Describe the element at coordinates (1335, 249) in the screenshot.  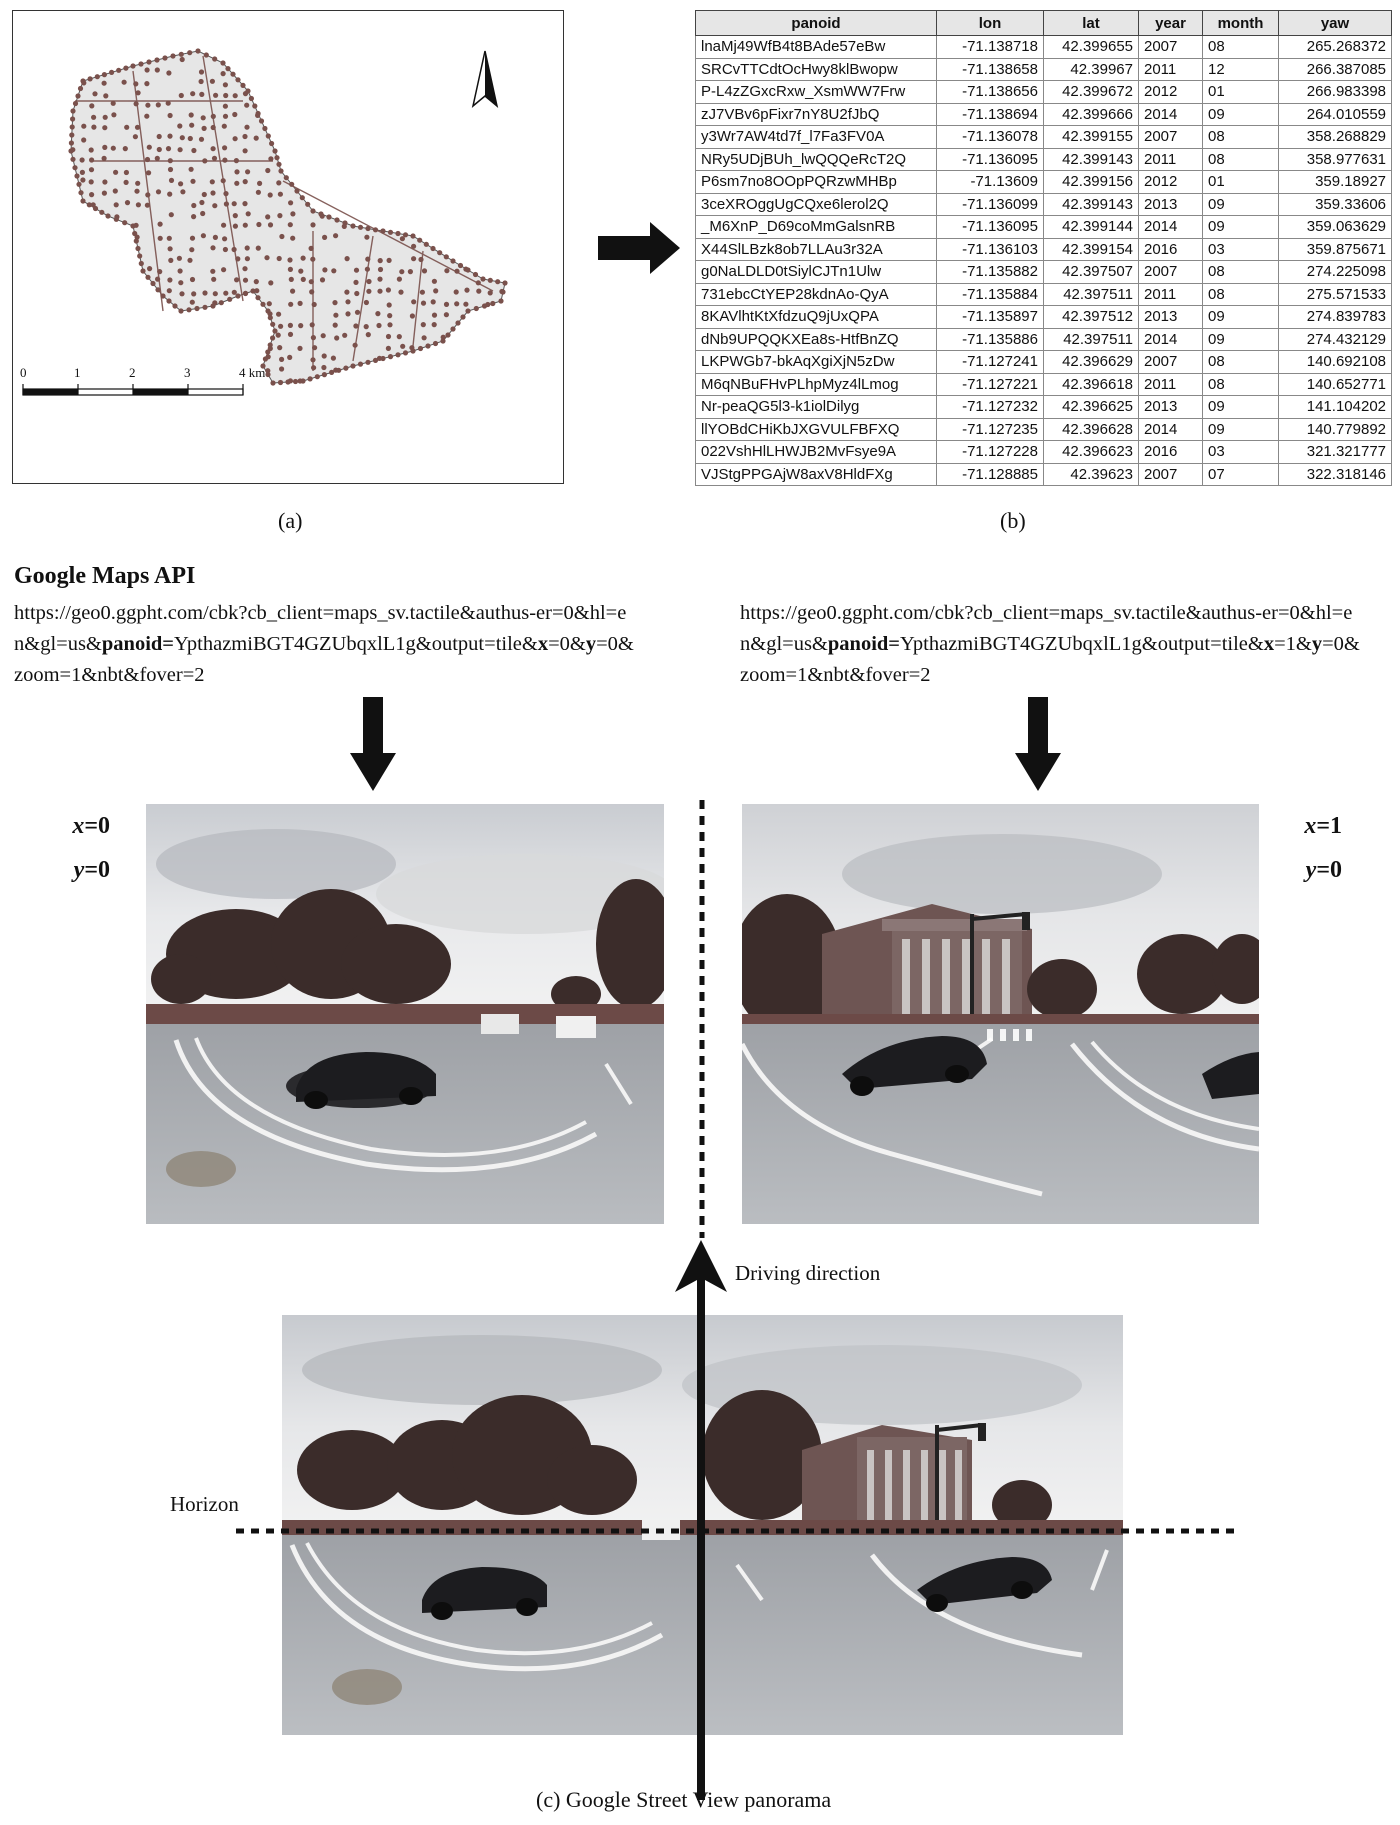
I see `table-cell-yaw: 359.875671` at that location.